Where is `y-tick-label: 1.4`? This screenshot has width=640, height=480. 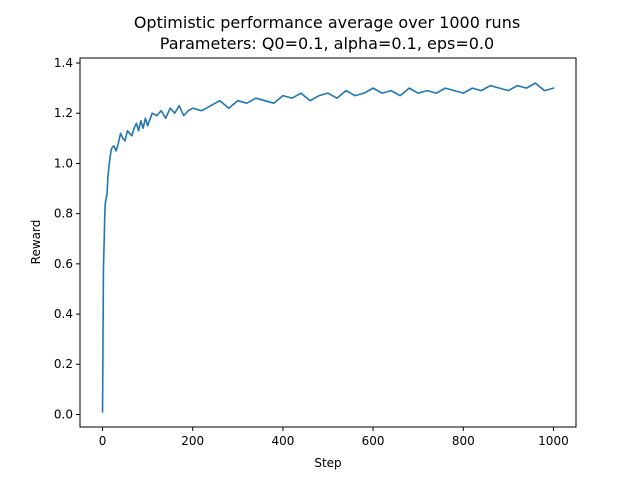
y-tick-label: 1.4 is located at coordinates (63, 63).